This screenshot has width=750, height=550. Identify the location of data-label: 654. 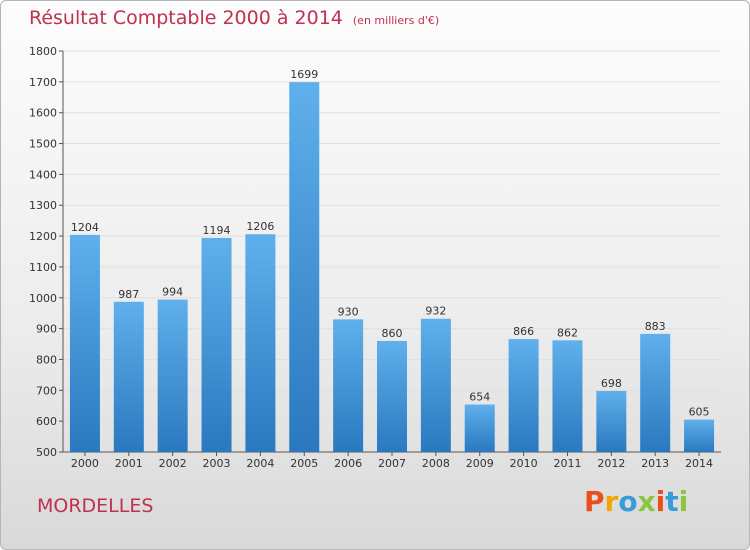
(479, 396).